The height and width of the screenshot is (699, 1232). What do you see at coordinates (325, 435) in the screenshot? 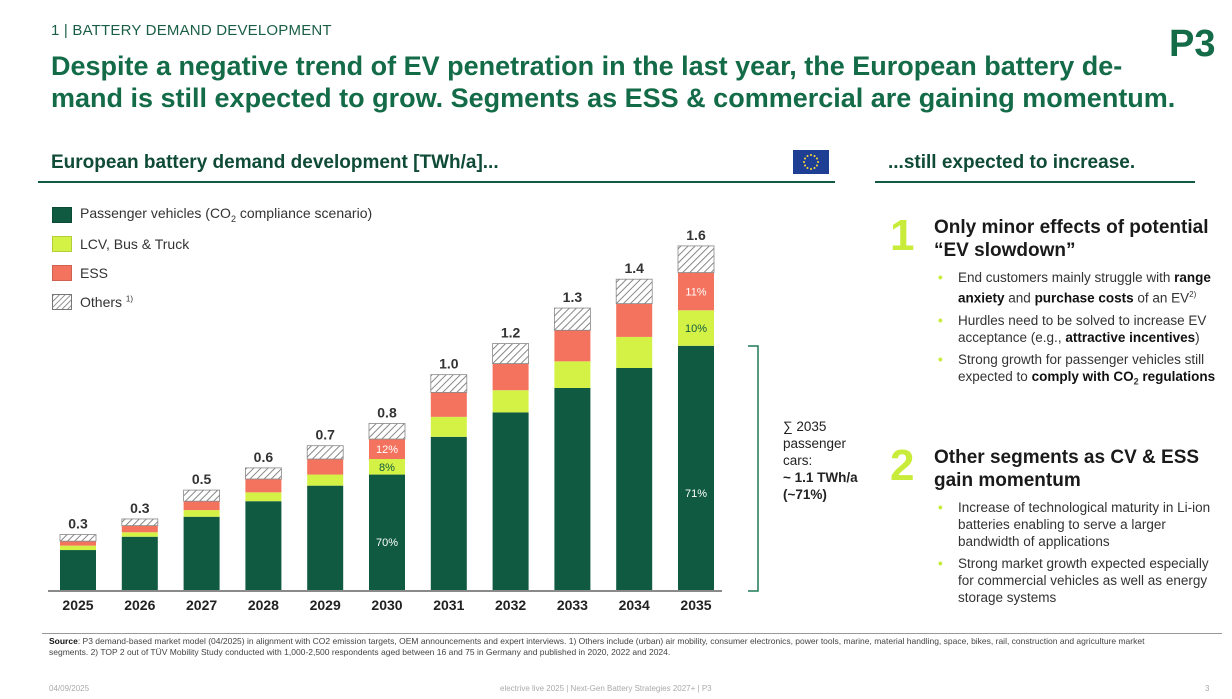
I see `bar-total-label: 0.7` at bounding box center [325, 435].